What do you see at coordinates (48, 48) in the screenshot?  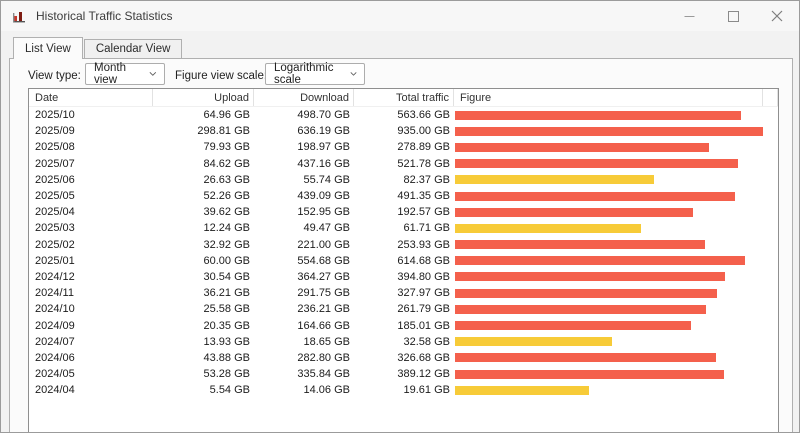 I see `tab-list-view: List View` at bounding box center [48, 48].